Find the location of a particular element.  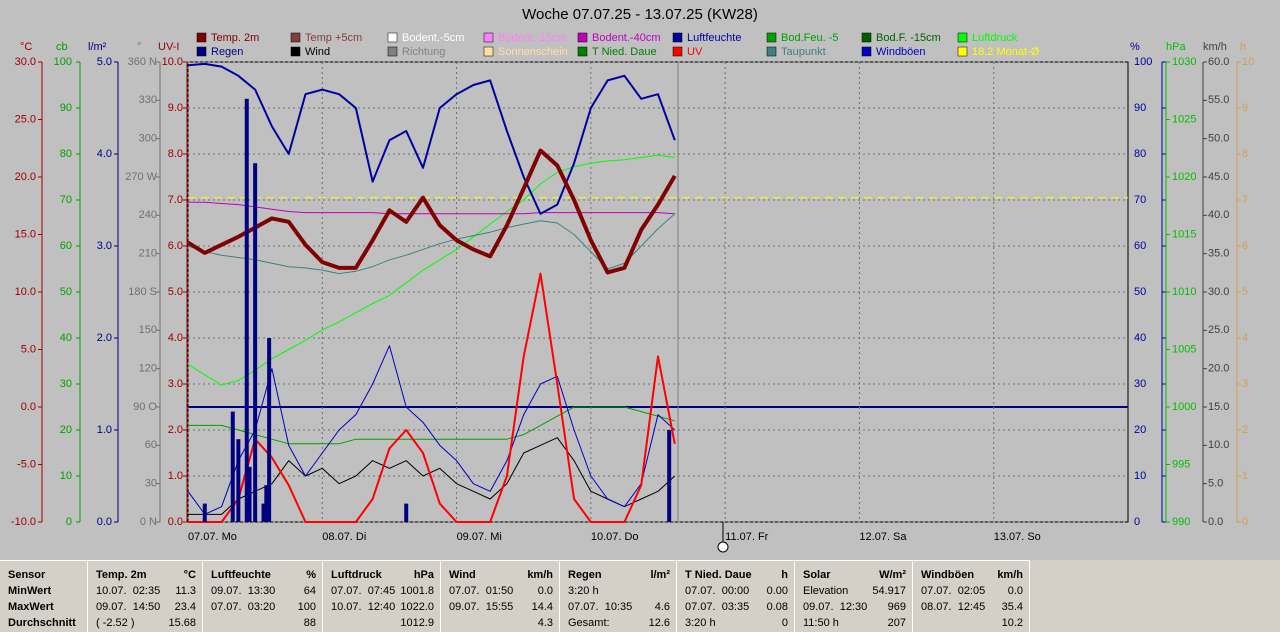

row: 09.07. 15:55 14.4 is located at coordinates (501, 607).